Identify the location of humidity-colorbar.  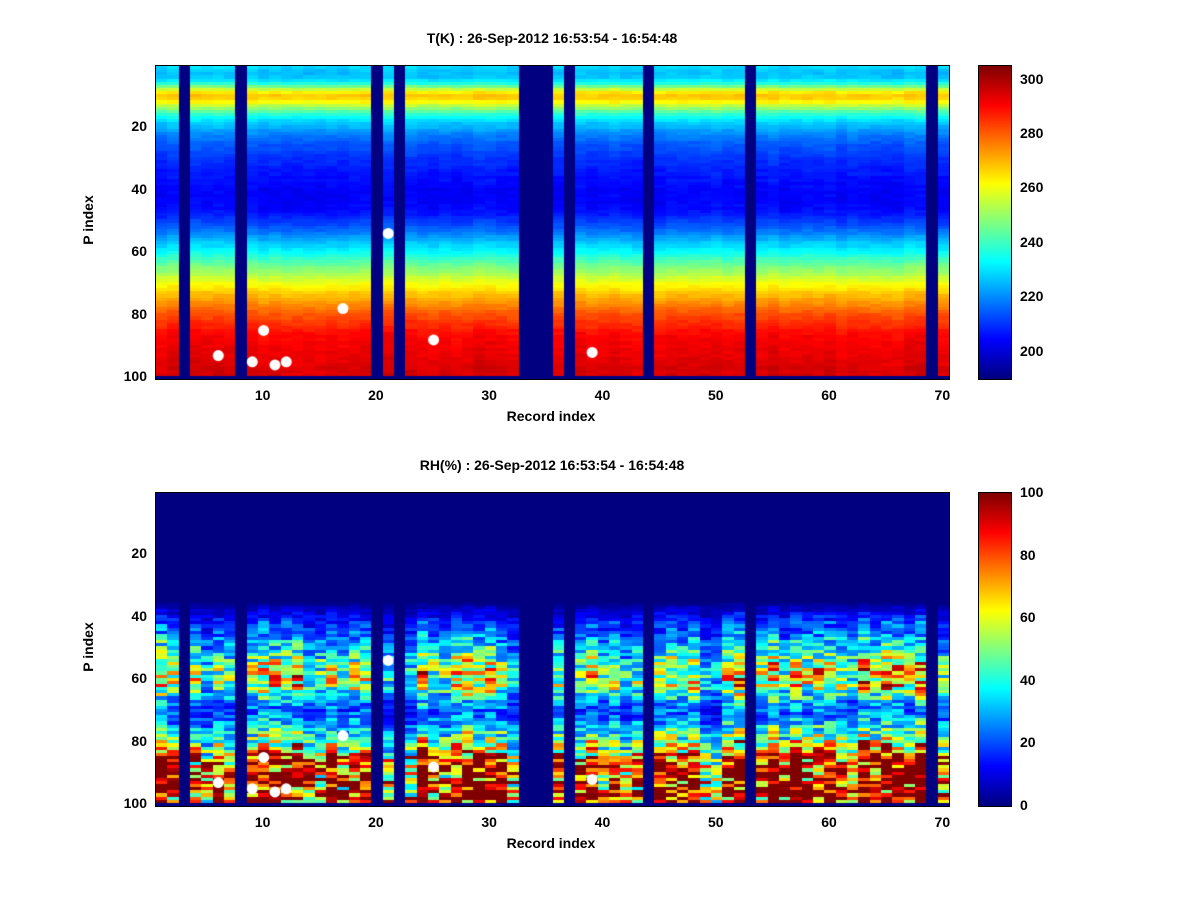
(995, 649).